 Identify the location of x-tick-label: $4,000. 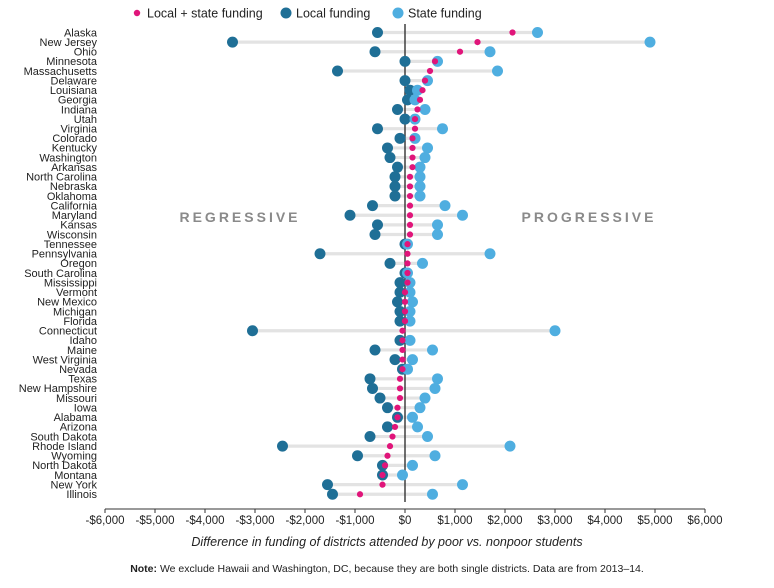
(604, 521).